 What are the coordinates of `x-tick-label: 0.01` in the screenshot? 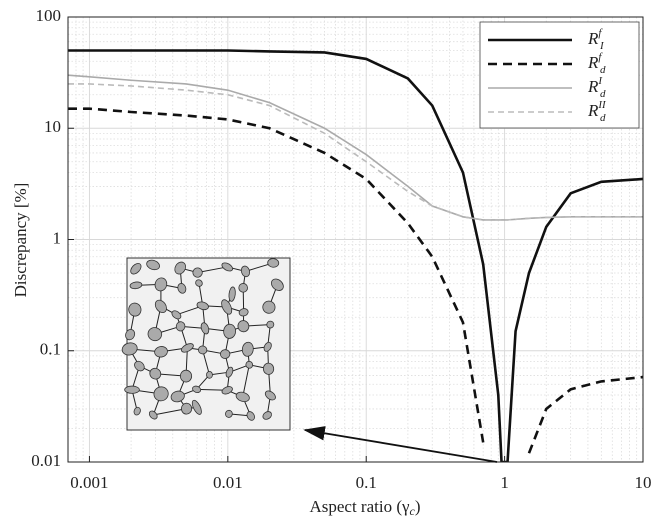 It's located at (228, 482).